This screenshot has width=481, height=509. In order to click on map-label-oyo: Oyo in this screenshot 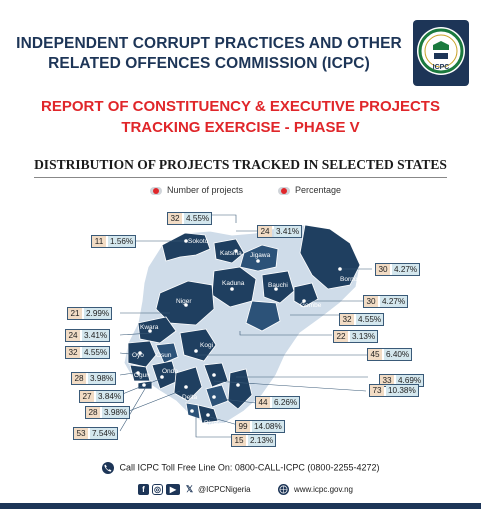, I will do `click(138, 355)`.